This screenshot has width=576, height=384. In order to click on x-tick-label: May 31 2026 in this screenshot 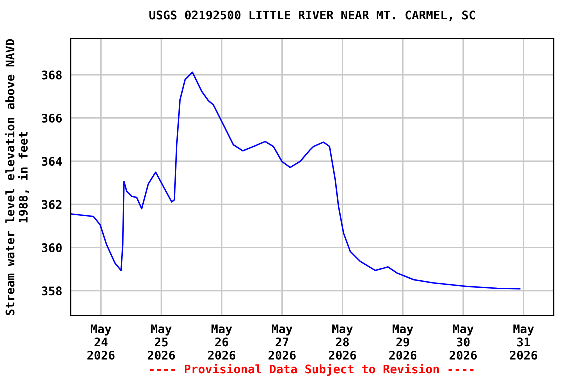, I will do `click(524, 342)`.